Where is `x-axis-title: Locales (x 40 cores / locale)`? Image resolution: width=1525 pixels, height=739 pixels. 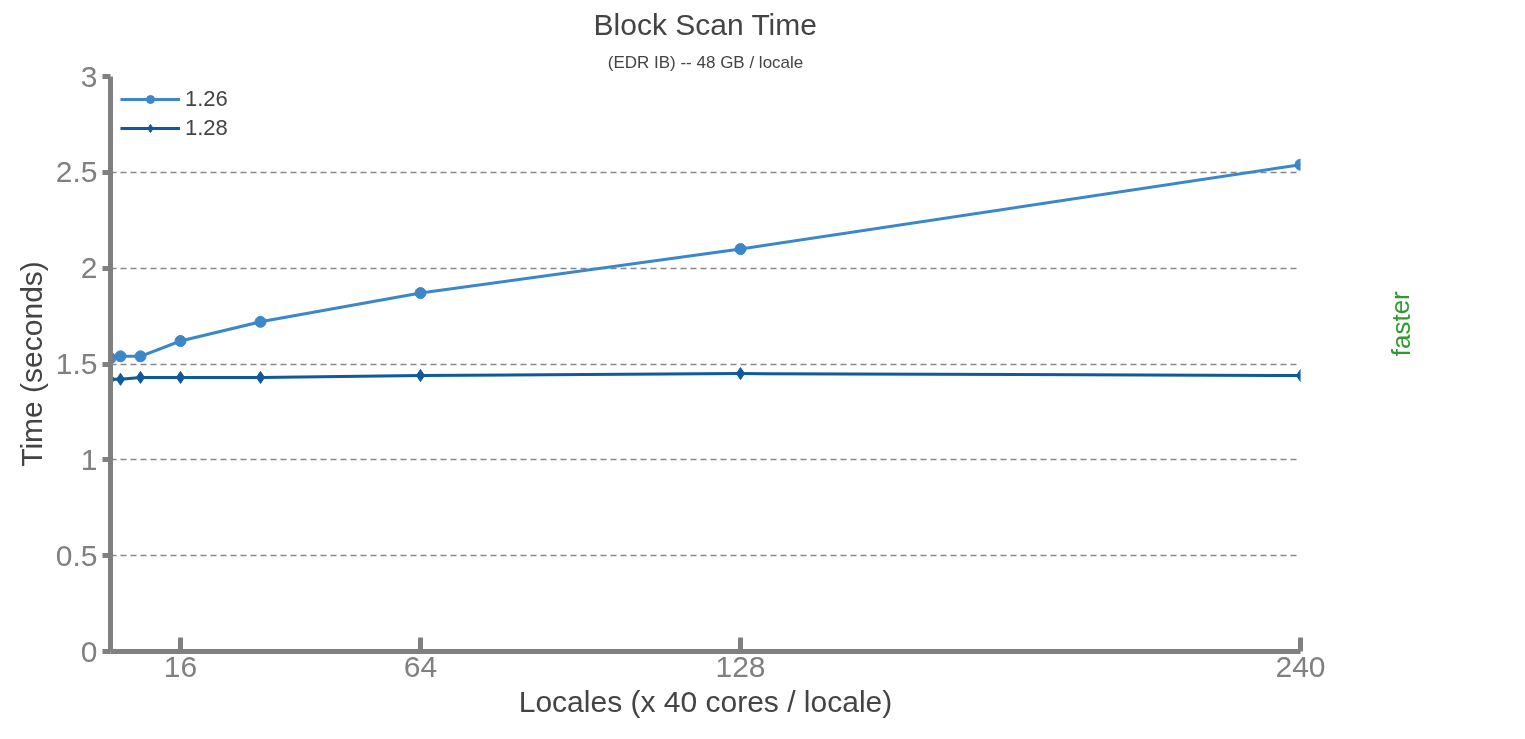 x-axis-title: Locales (x 40 cores / locale) is located at coordinates (705, 701).